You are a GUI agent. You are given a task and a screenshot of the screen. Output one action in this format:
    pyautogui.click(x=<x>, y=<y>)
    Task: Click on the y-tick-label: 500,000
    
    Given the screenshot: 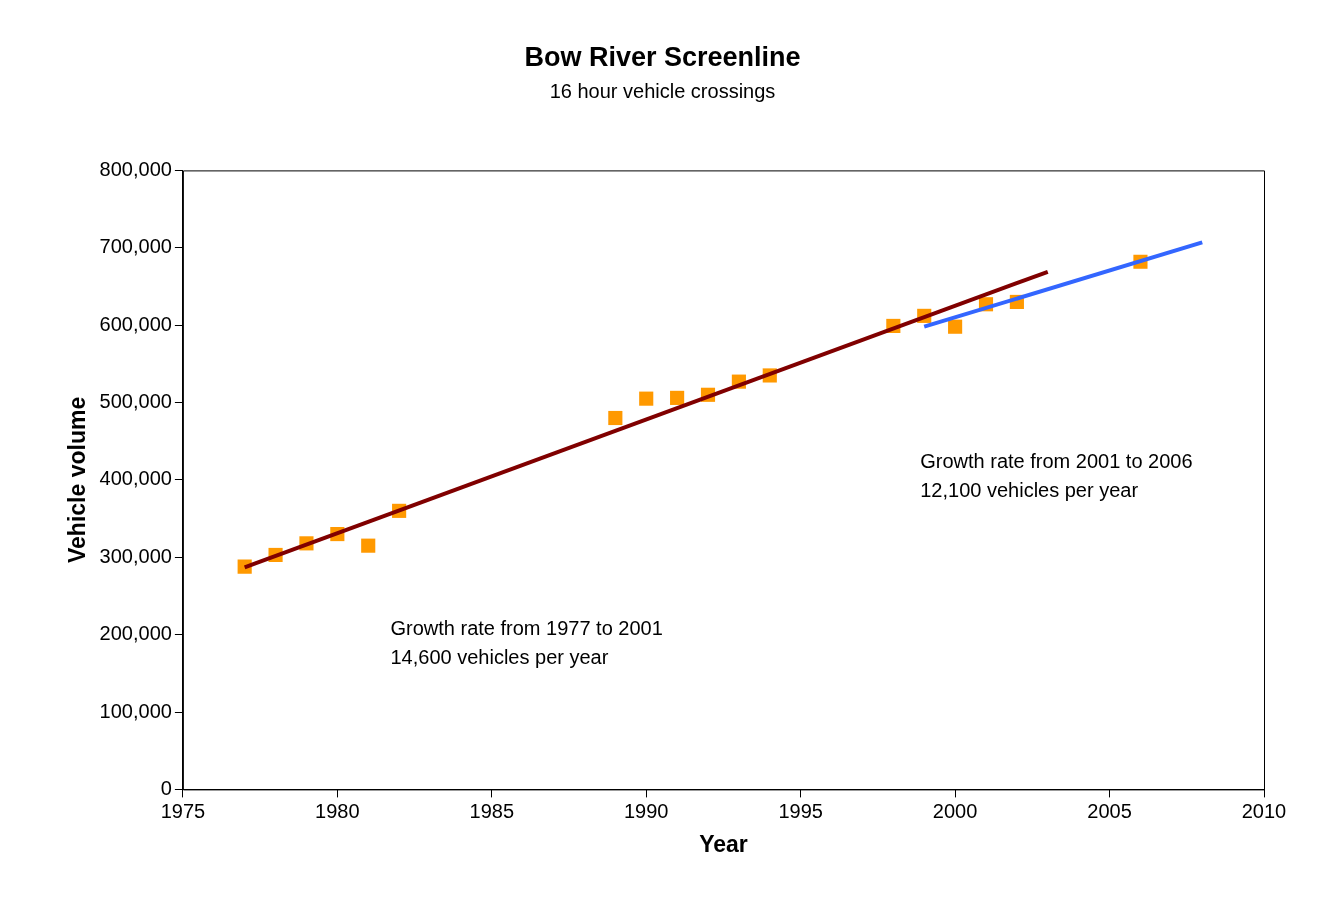 What is the action you would take?
    pyautogui.click(x=135, y=401)
    